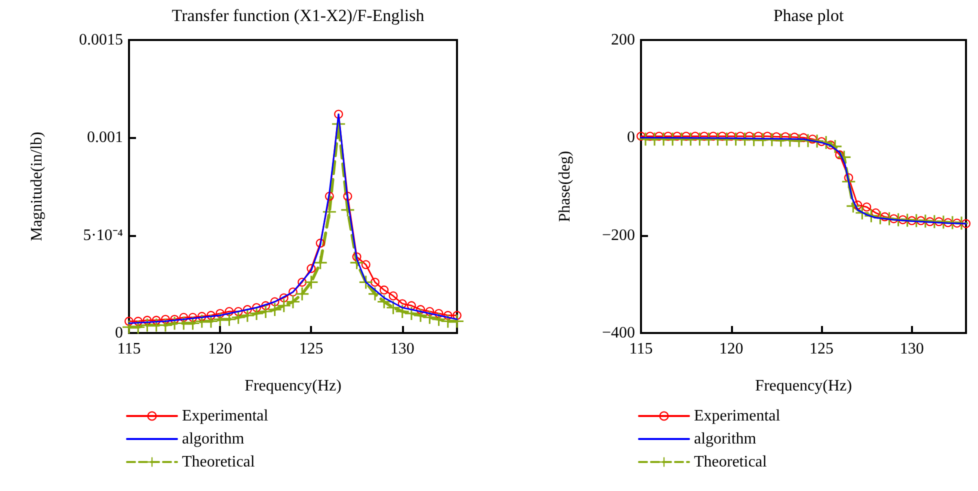  I want to click on y-axis-title: Phase(deg), so click(565, 186).